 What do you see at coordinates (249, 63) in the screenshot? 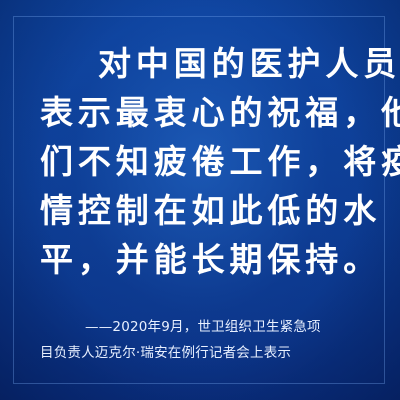
I see `quote-line-1: 对中国的医护人员` at bounding box center [249, 63].